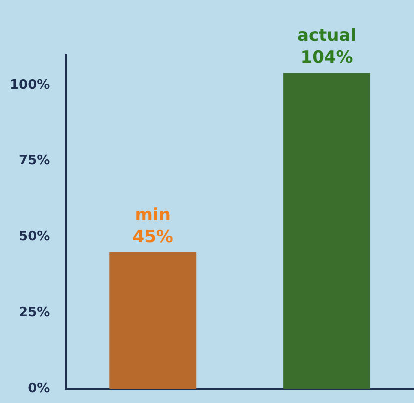  I want to click on x-tick-label: actual, so click(327, 36).